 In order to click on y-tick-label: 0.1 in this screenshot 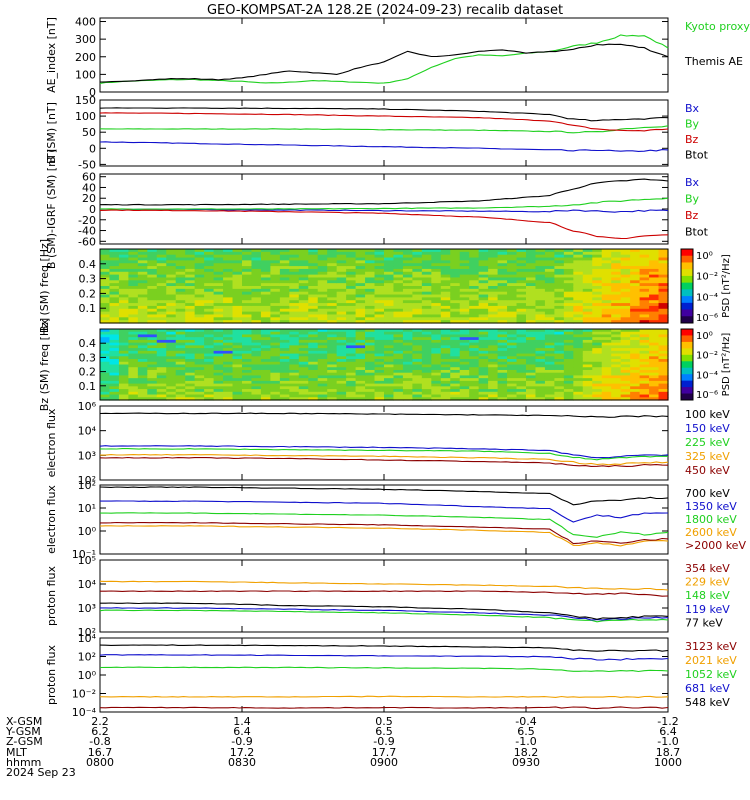, I will do `click(88, 308)`.